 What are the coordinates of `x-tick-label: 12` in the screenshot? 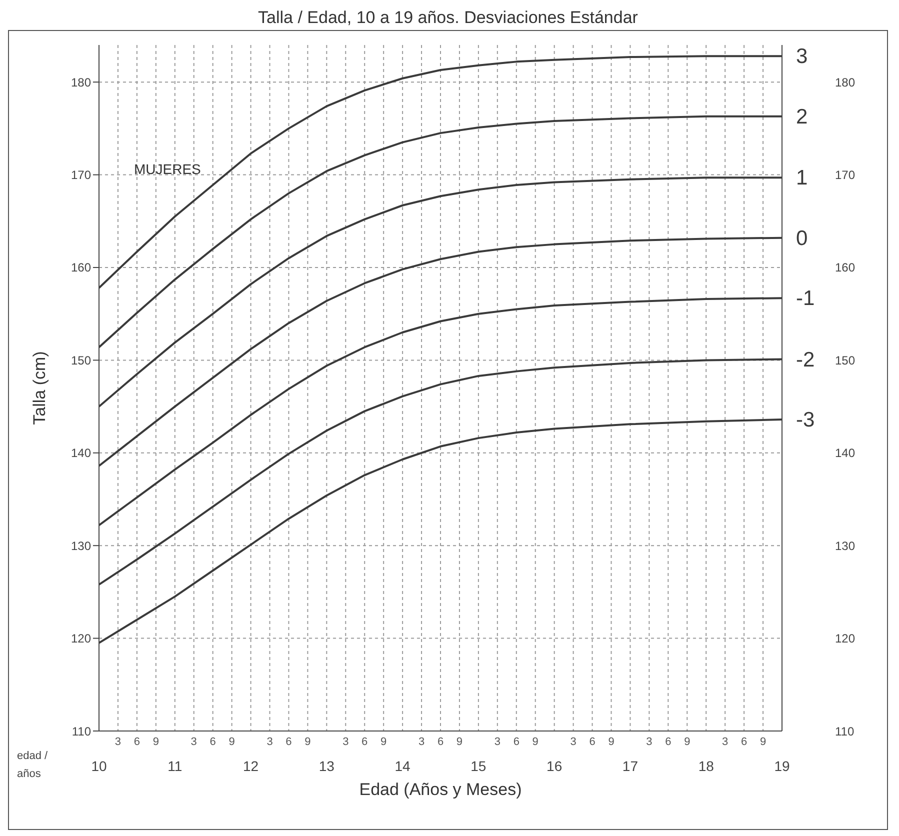 It's located at (250, 766).